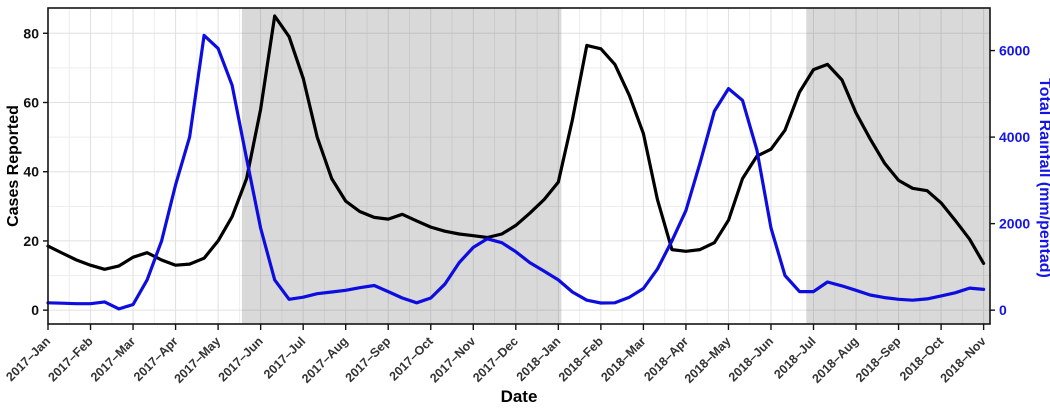 The height and width of the screenshot is (410, 1050). What do you see at coordinates (623, 359) in the screenshot?
I see `x-axis-tick-label: 2018–Mar` at bounding box center [623, 359].